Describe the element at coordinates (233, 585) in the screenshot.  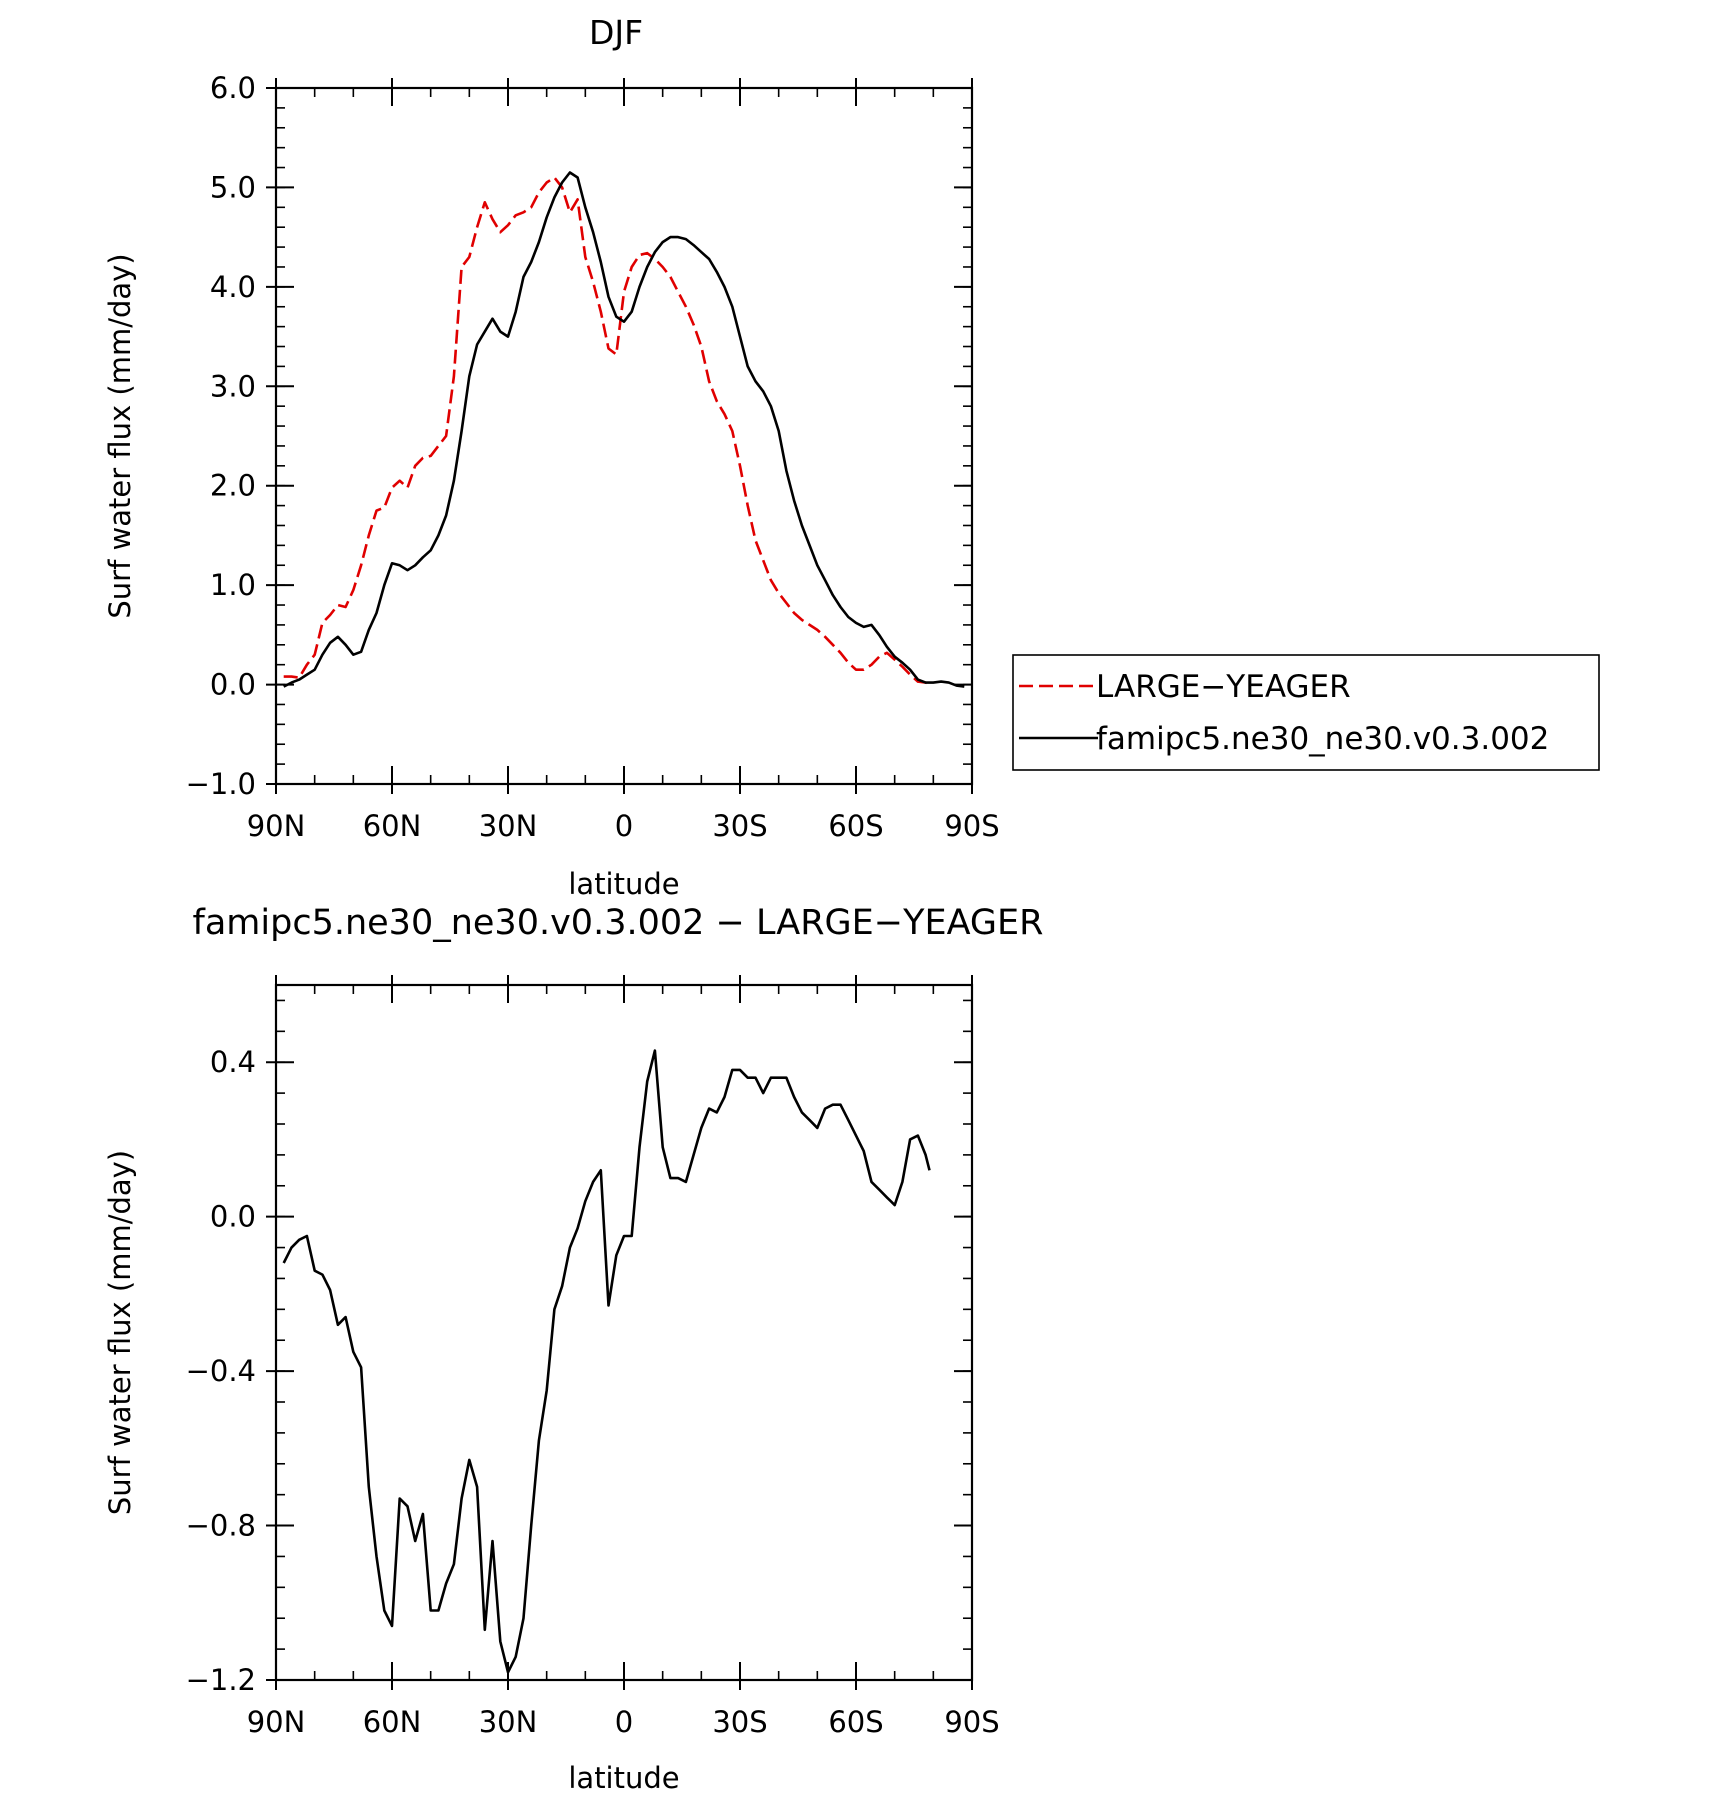
I see `y-tick-label: 1.0` at that location.